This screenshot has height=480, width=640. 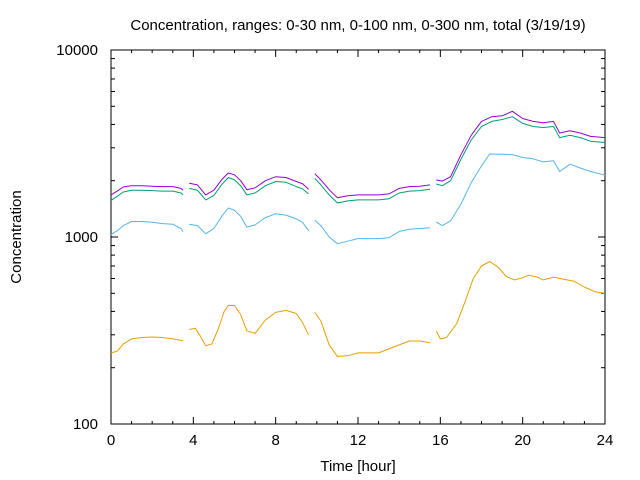 I want to click on x-axis-label: Time [hour], so click(x=357, y=466).